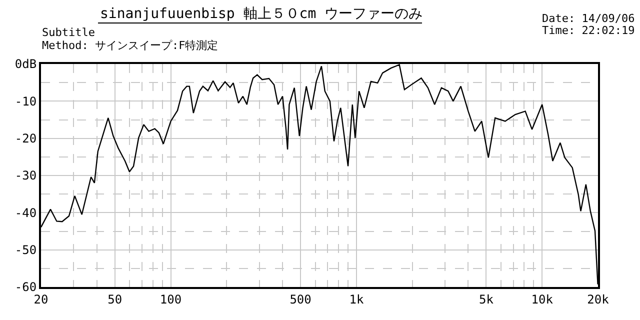 Image resolution: width=640 pixels, height=320 pixels. What do you see at coordinates (25, 101) in the screenshot?
I see `y-tick-label: -10` at bounding box center [25, 101].